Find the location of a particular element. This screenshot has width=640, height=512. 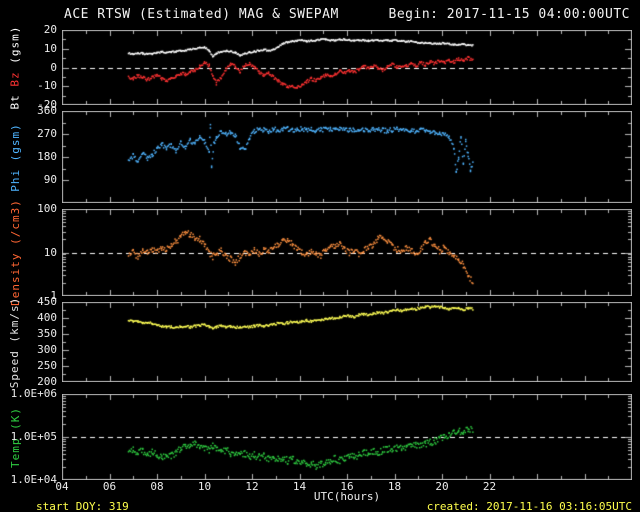

y-tick-label: 300 is located at coordinates (47, 349).